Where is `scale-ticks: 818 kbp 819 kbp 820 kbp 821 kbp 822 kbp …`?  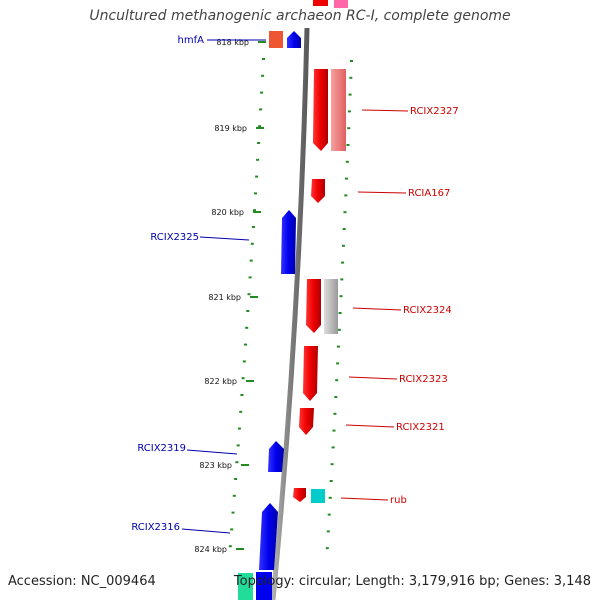 scale-ticks: 818 kbp 819 kbp 820 kbp 821 kbp 822 kbp … is located at coordinates (230, 296).